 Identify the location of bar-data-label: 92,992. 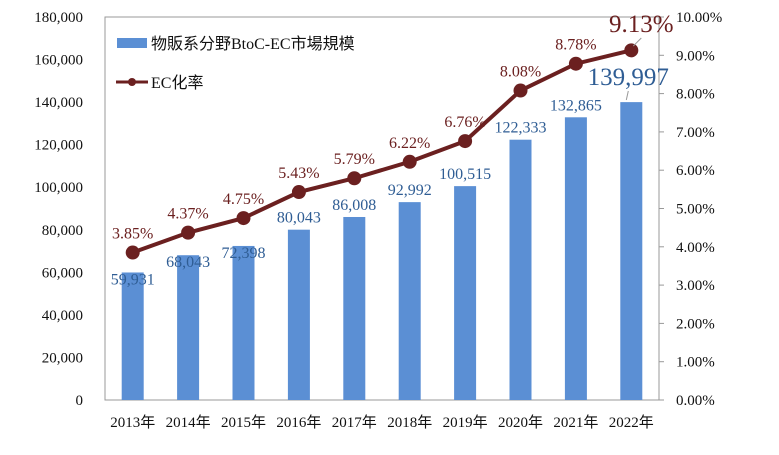
(410, 190).